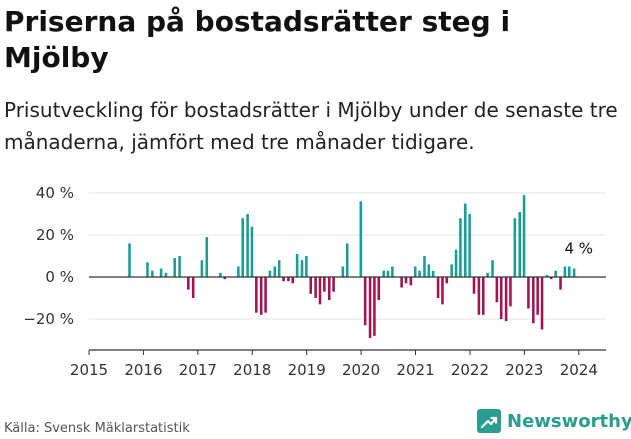 This screenshot has height=439, width=631. Describe the element at coordinates (97, 428) in the screenshot. I see `source-note: Källa: Svensk Mäklarstatistik` at that location.